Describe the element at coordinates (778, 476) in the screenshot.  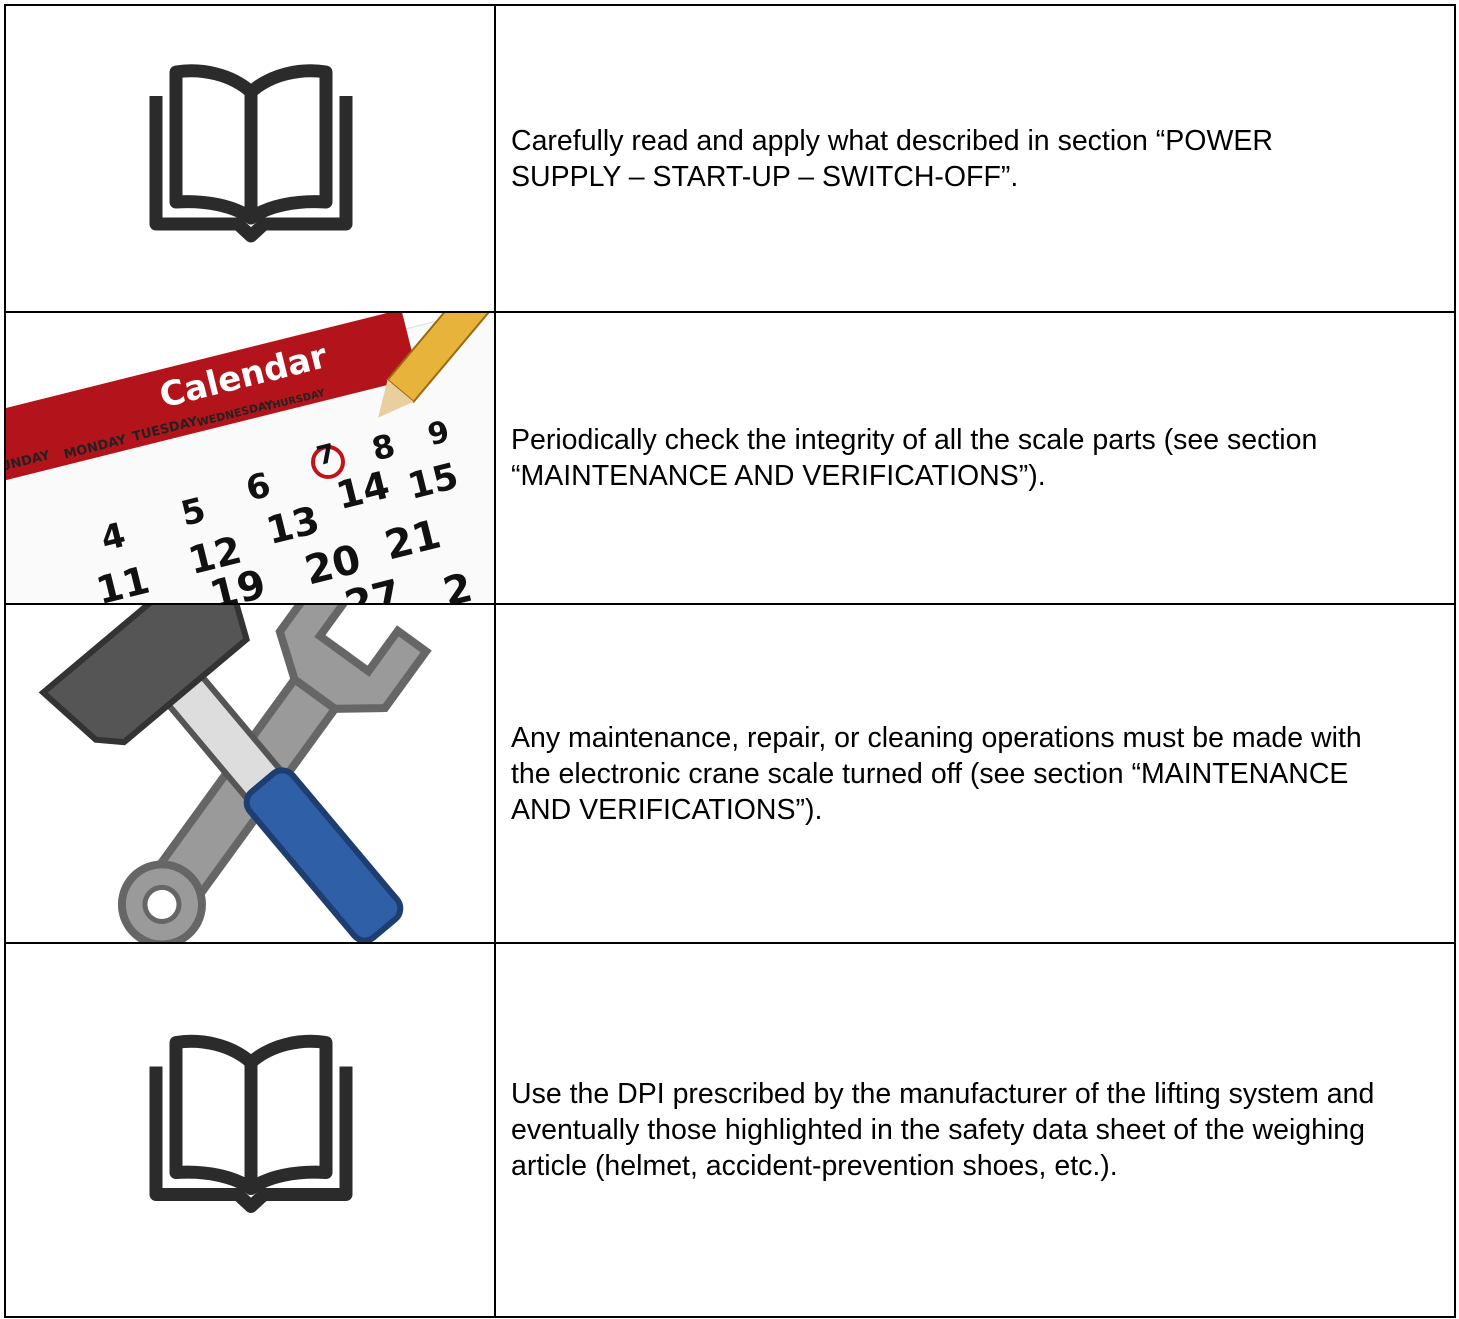
I see `text-line: “MAINTENANCE AND VERIFICATIONS”).` at that location.